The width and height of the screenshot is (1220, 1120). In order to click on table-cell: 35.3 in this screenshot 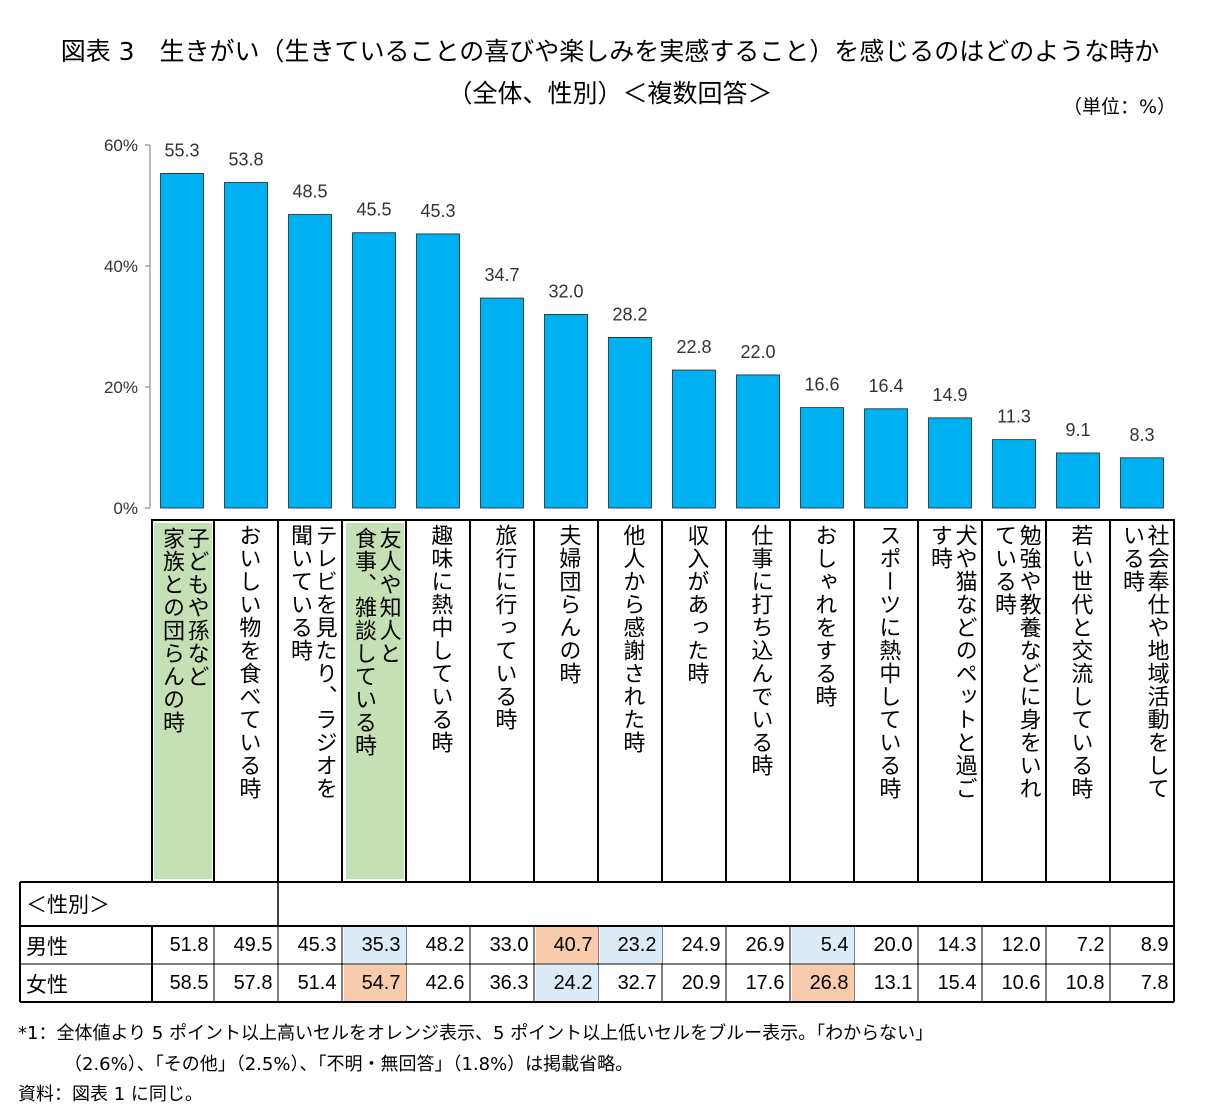, I will do `click(374, 945)`.